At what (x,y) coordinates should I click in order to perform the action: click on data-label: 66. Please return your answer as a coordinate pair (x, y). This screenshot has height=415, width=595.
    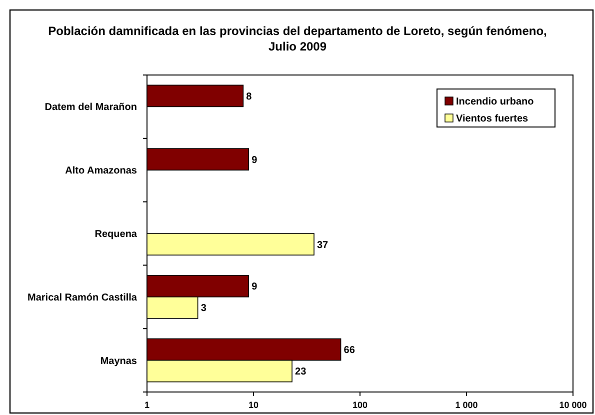
    Looking at the image, I should click on (350, 350).